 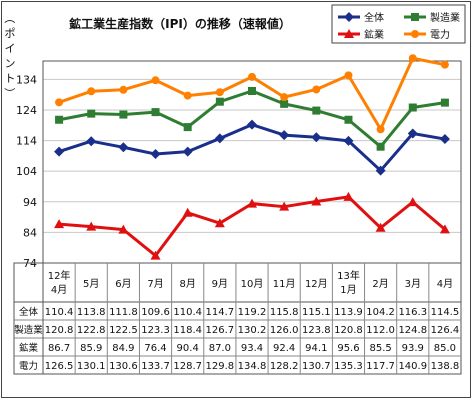 What do you see at coordinates (445, 330) in the screenshot?
I see `table-cell: 126.4` at bounding box center [445, 330].